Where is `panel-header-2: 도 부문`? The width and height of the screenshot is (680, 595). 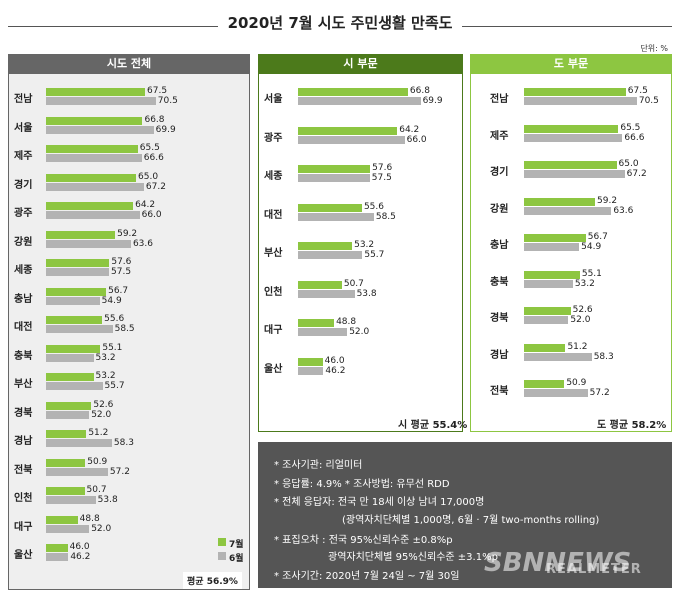 panel-header-2: 도 부문 is located at coordinates (571, 64).